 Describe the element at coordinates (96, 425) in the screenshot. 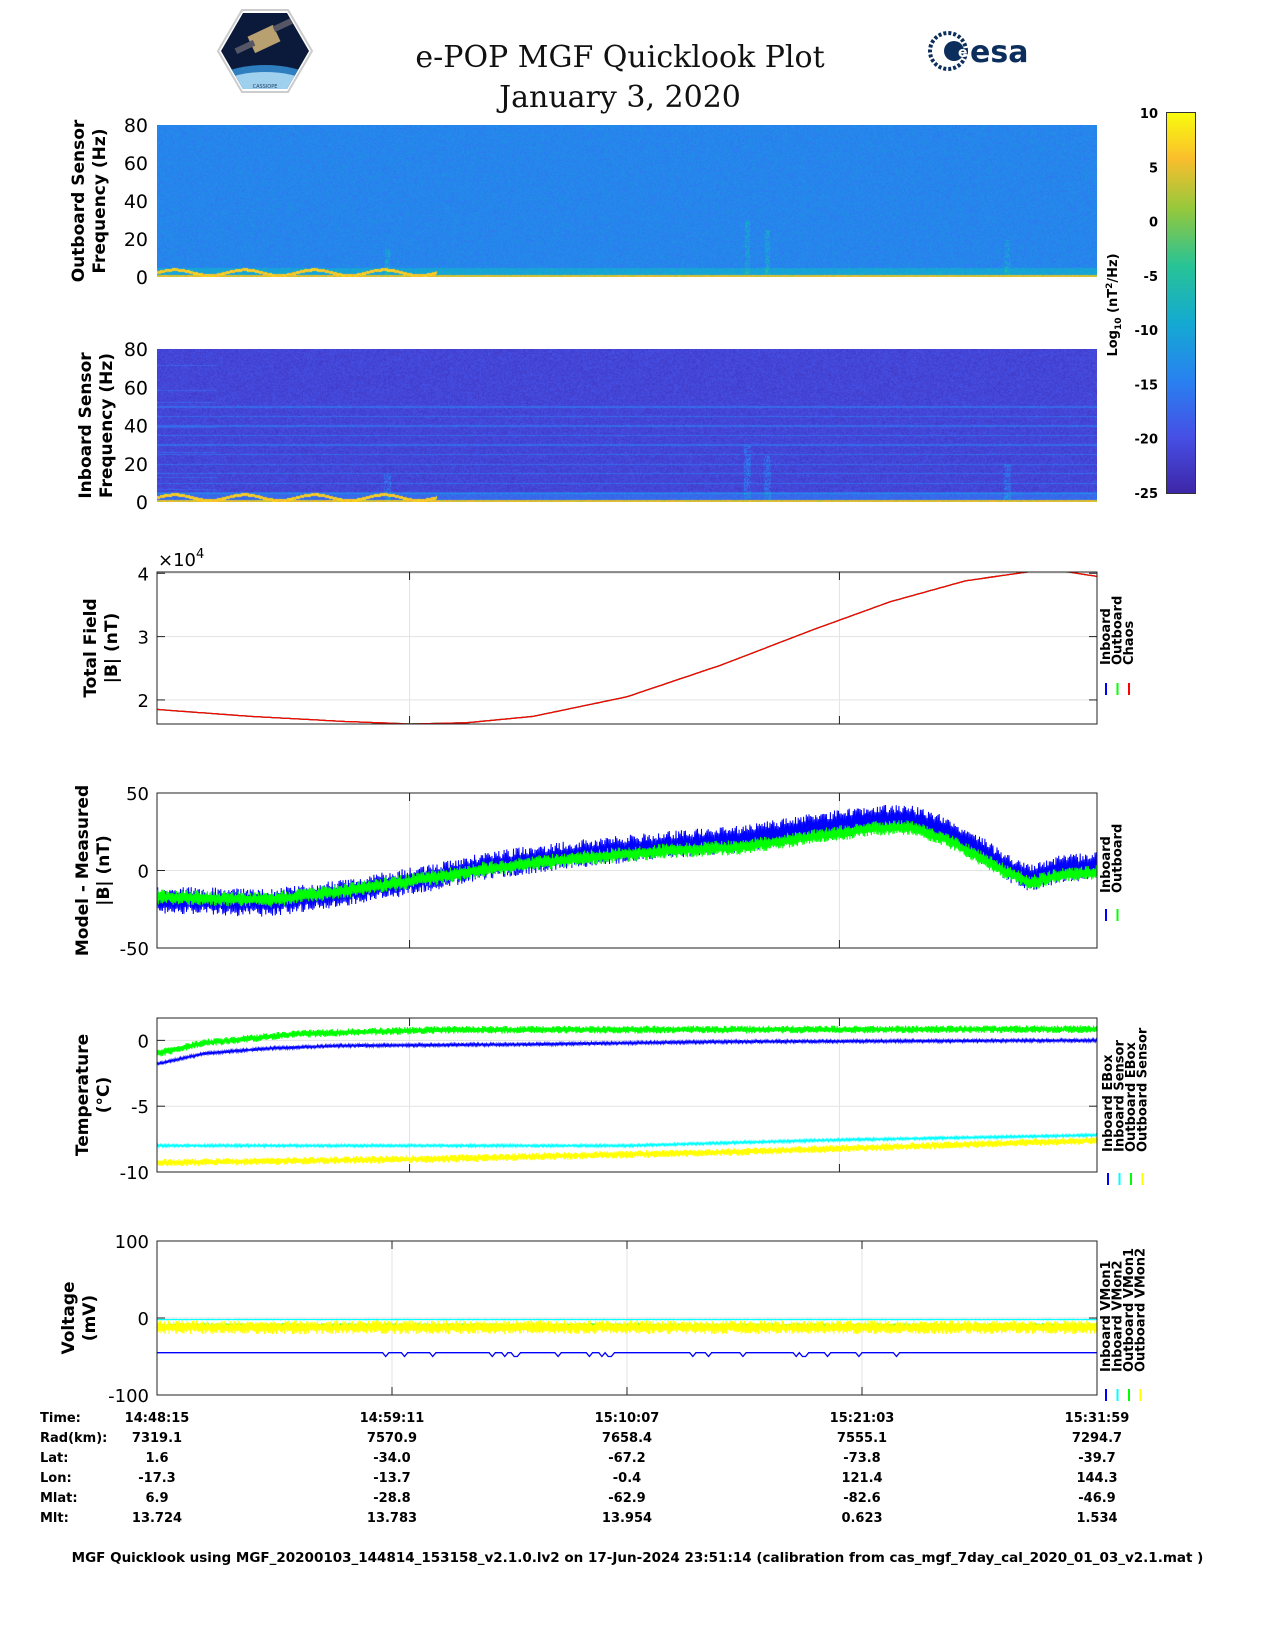

I see `spectrogram-ylabel: Inboard Sensor Frequency (Hz)` at that location.